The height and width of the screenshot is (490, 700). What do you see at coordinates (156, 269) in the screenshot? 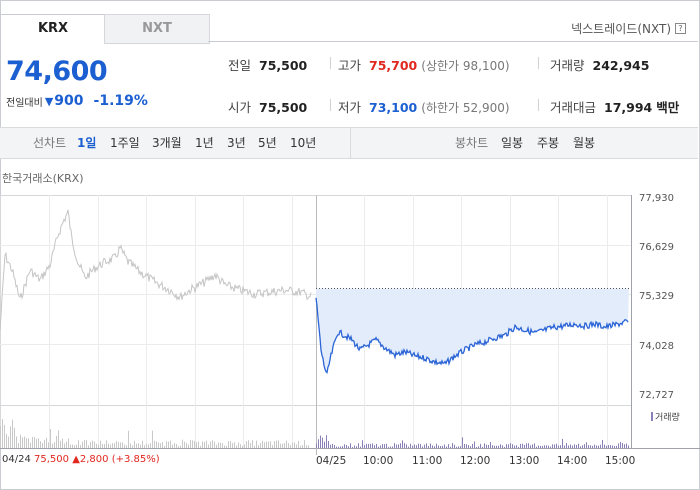
I see `prev-day-series` at bounding box center [156, 269].